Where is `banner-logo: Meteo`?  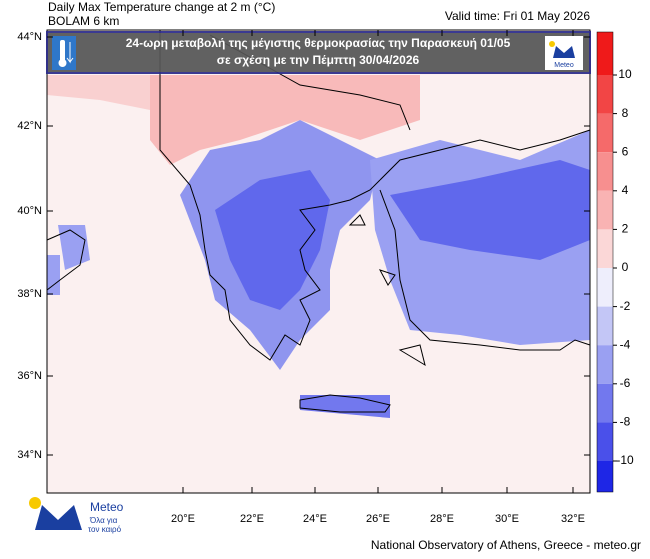
banner-logo: Meteo is located at coordinates (564, 65).